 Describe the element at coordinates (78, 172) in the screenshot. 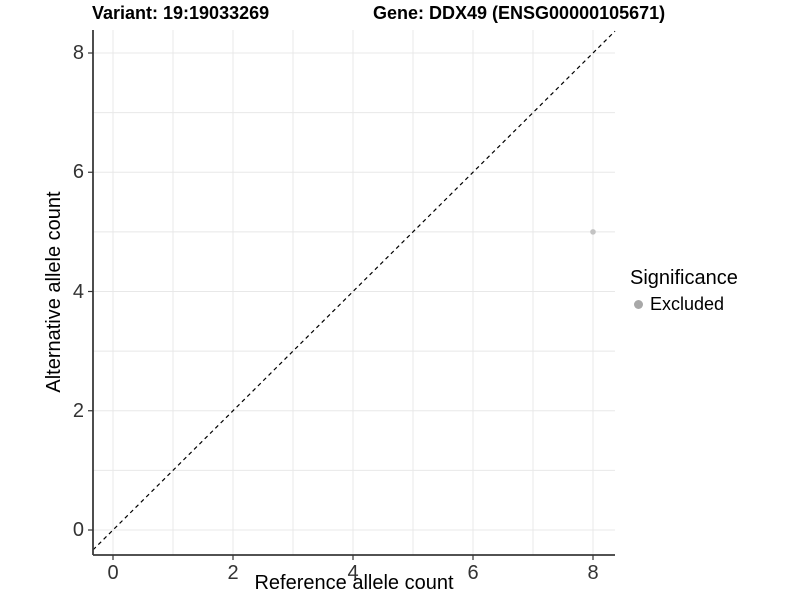

I see `y-tick-label: 6` at that location.